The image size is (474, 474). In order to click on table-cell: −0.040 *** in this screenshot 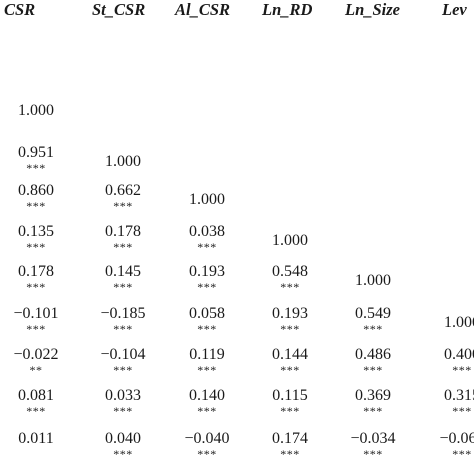, I will do `click(207, 445)`.